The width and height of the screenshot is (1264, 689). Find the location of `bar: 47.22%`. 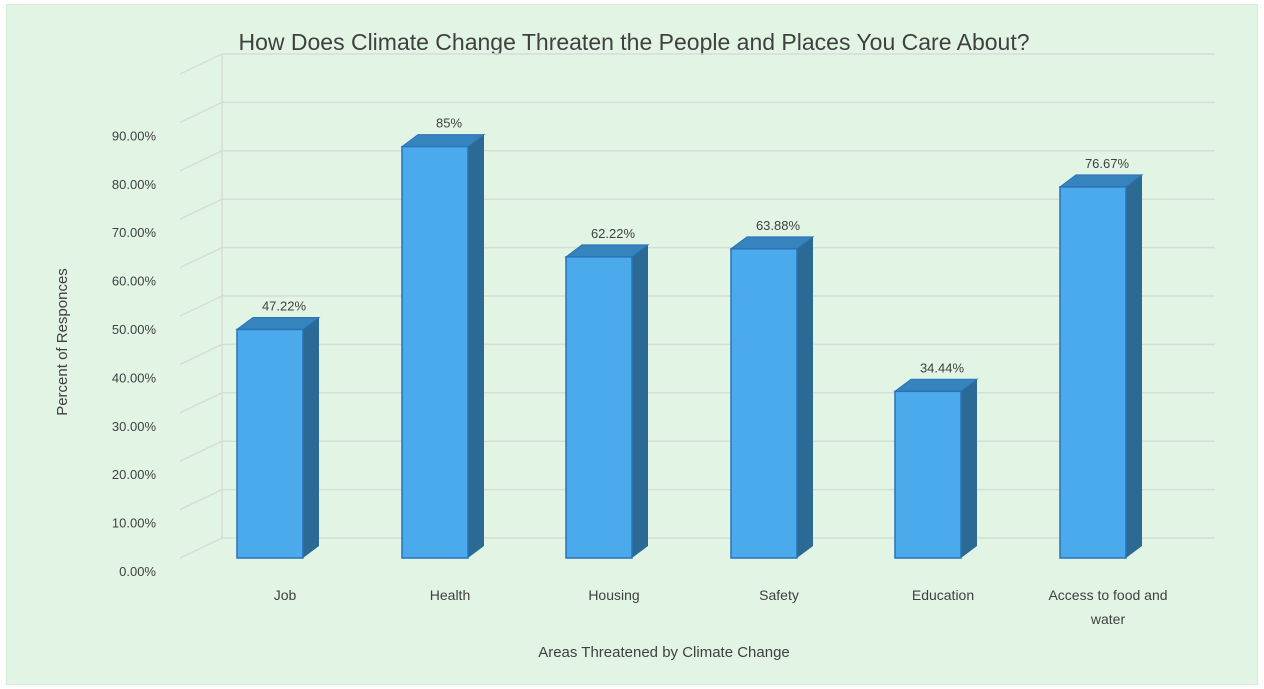

bar: 47.22% is located at coordinates (278, 428).